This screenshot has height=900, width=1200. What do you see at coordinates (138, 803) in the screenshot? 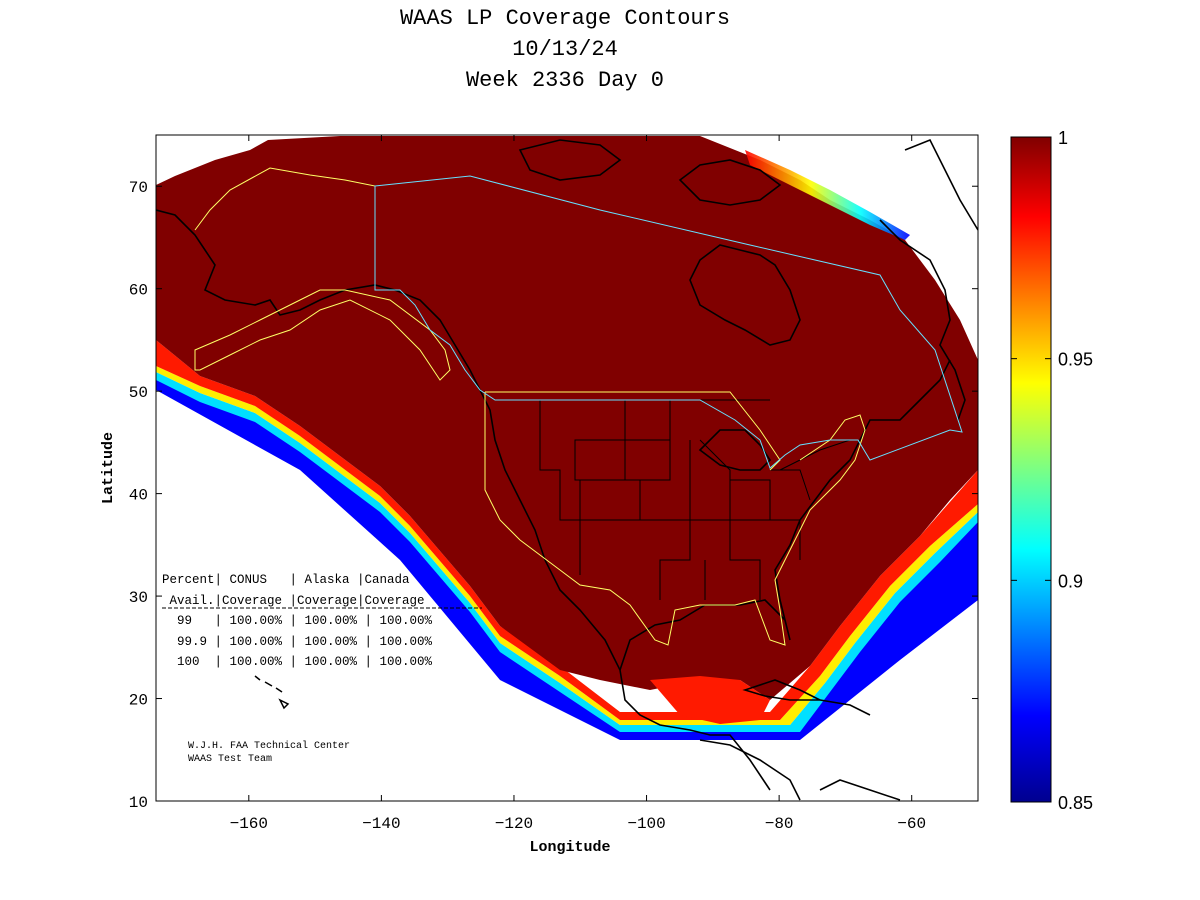
I see `y-tick-label: 10` at bounding box center [138, 803].